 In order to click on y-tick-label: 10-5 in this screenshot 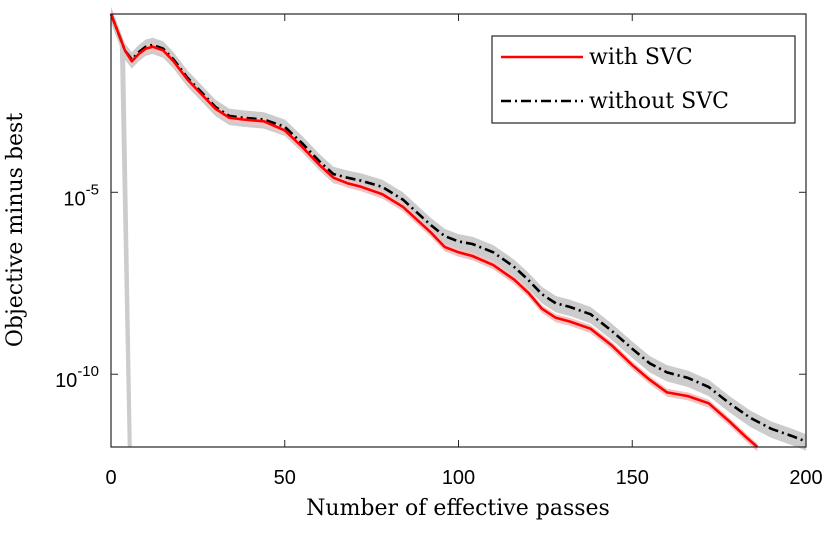, I will do `click(81, 195)`.